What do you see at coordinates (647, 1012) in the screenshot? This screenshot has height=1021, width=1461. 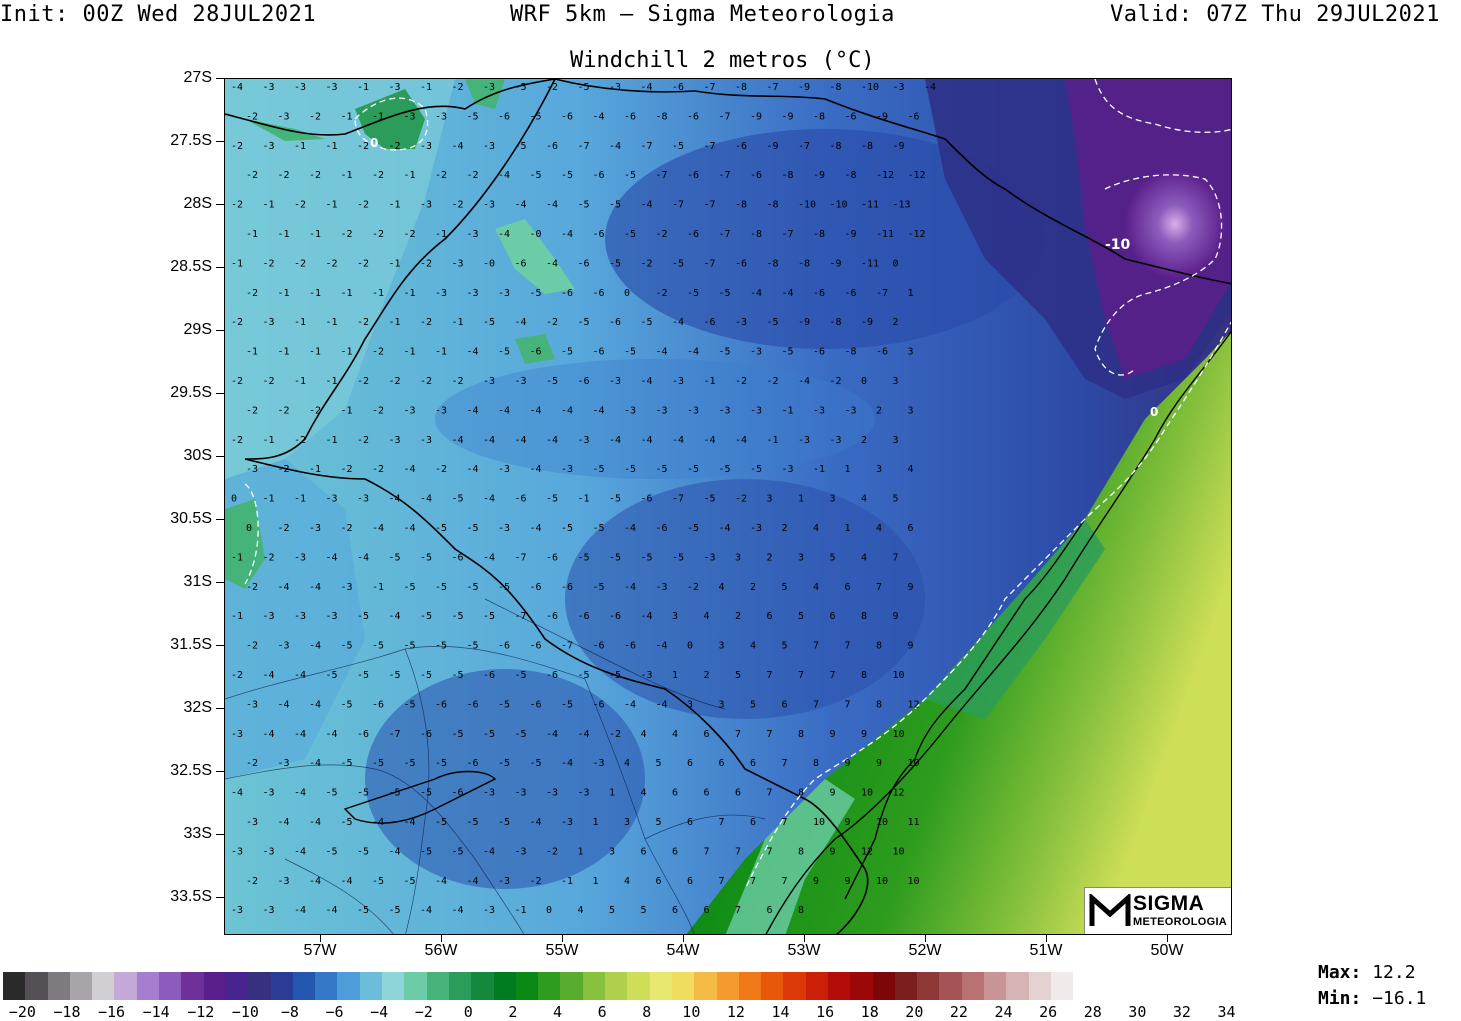 I see `color-scale-label: 8` at bounding box center [647, 1012].